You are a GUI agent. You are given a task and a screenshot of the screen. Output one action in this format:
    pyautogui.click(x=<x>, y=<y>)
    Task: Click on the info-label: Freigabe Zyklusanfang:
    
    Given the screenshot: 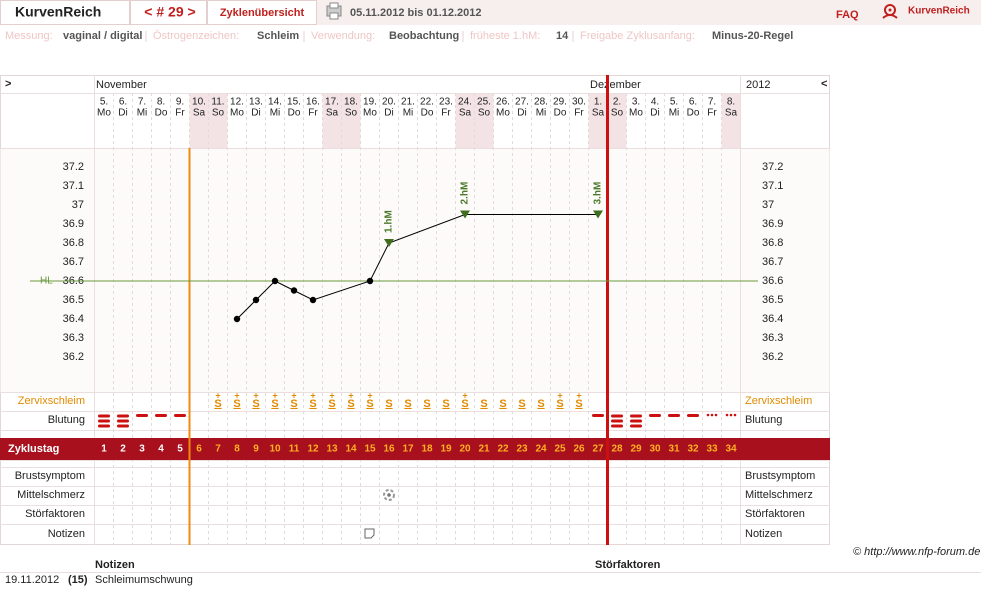 What is the action you would take?
    pyautogui.click(x=637, y=36)
    